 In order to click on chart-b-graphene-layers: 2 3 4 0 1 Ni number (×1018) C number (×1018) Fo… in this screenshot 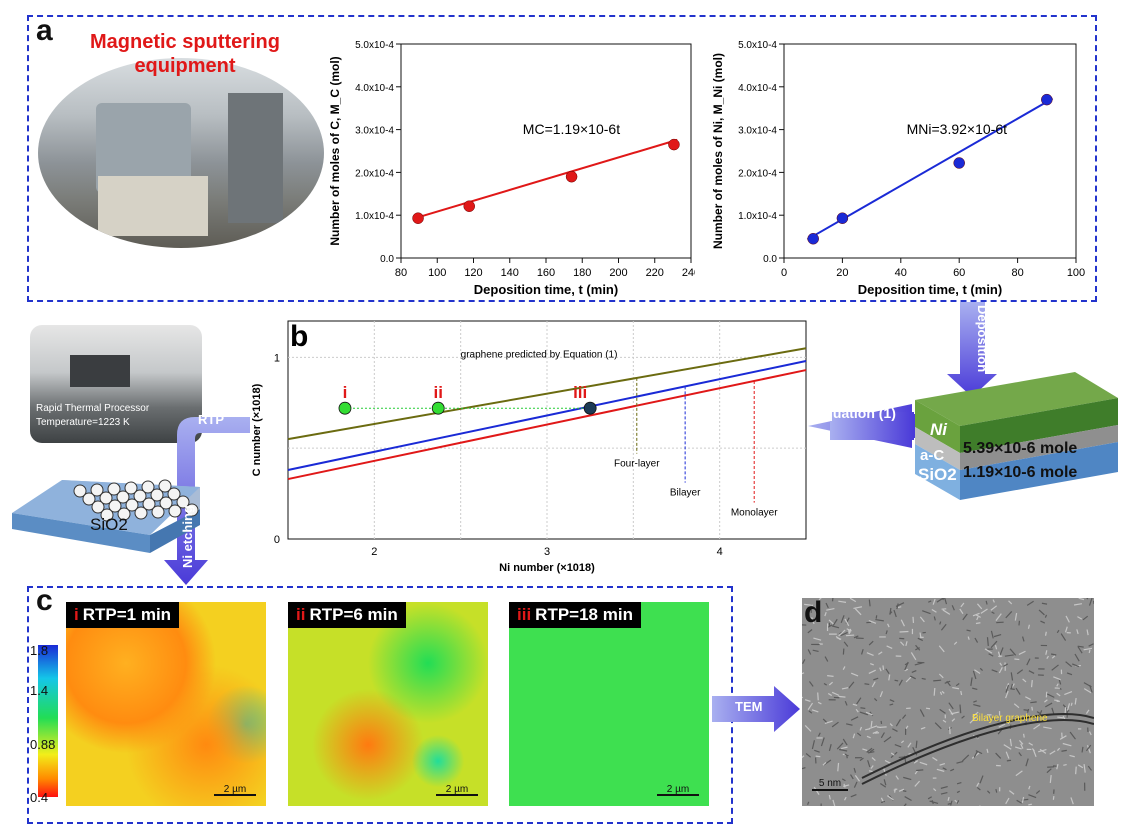, I will do `click(529, 447)`.